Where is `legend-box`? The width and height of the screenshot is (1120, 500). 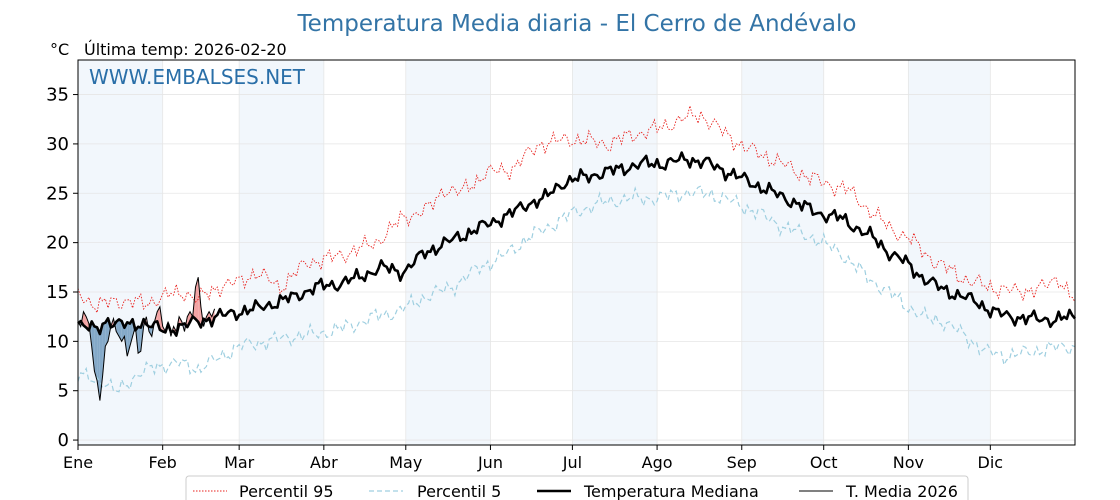
legend-box is located at coordinates (577, 487).